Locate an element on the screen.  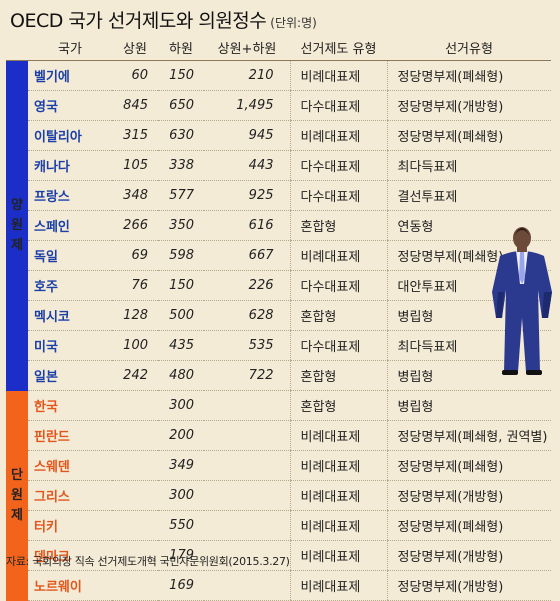
total-seats-cell: 925 is located at coordinates (247, 195).